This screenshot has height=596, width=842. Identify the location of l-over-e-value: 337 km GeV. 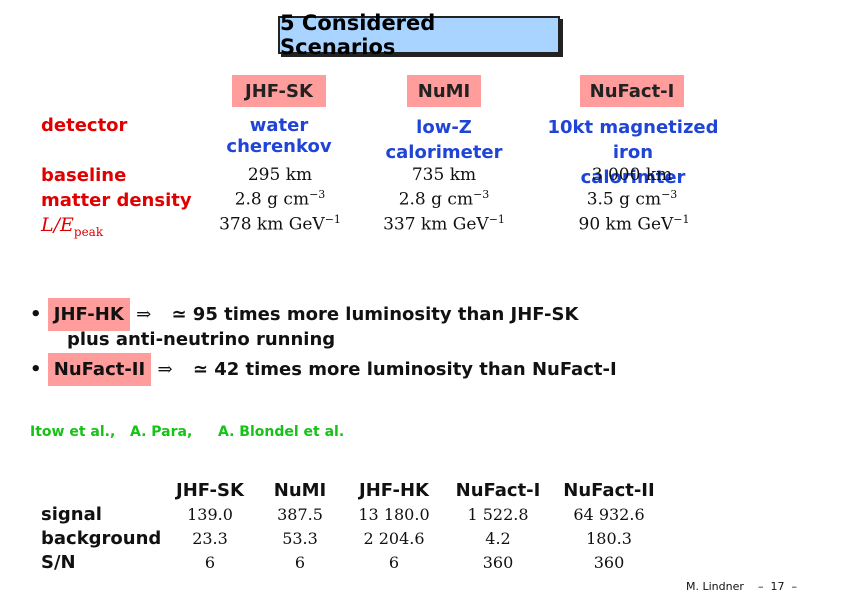
(436, 224).